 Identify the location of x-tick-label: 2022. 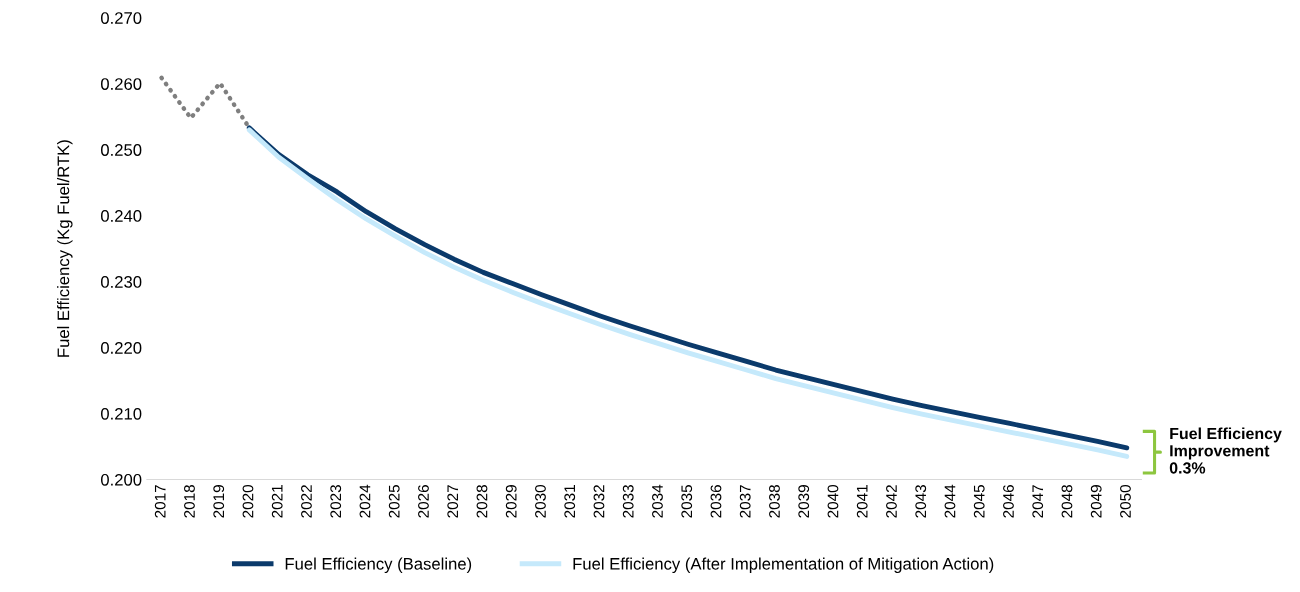
(306, 501).